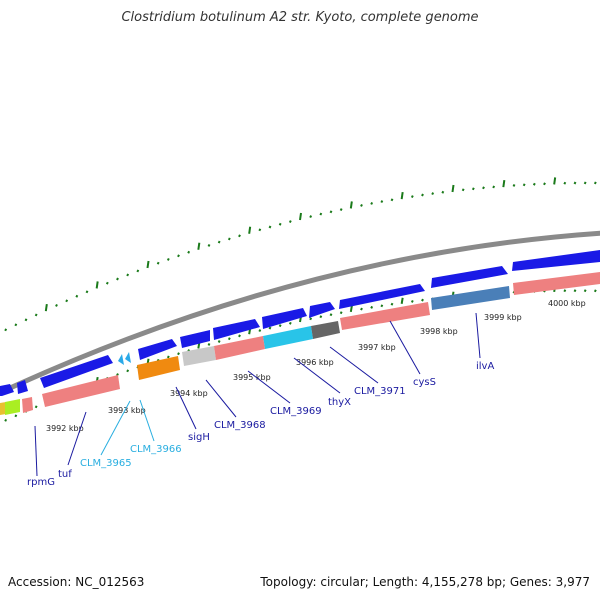  I want to click on scale-label: 3994 kbp, so click(189, 393).